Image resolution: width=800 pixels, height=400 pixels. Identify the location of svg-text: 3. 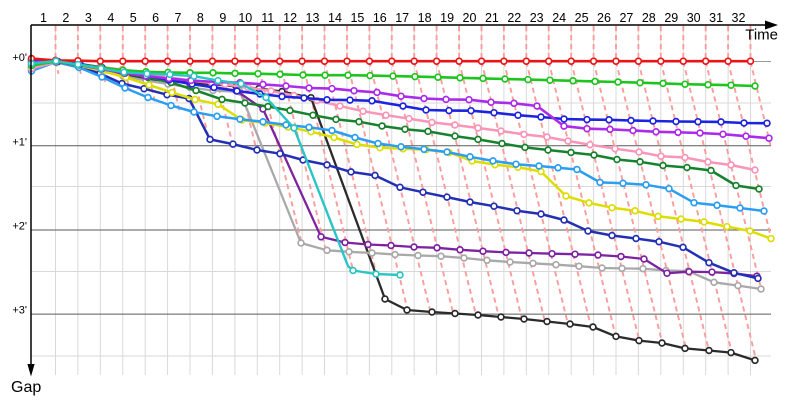
(88, 18).